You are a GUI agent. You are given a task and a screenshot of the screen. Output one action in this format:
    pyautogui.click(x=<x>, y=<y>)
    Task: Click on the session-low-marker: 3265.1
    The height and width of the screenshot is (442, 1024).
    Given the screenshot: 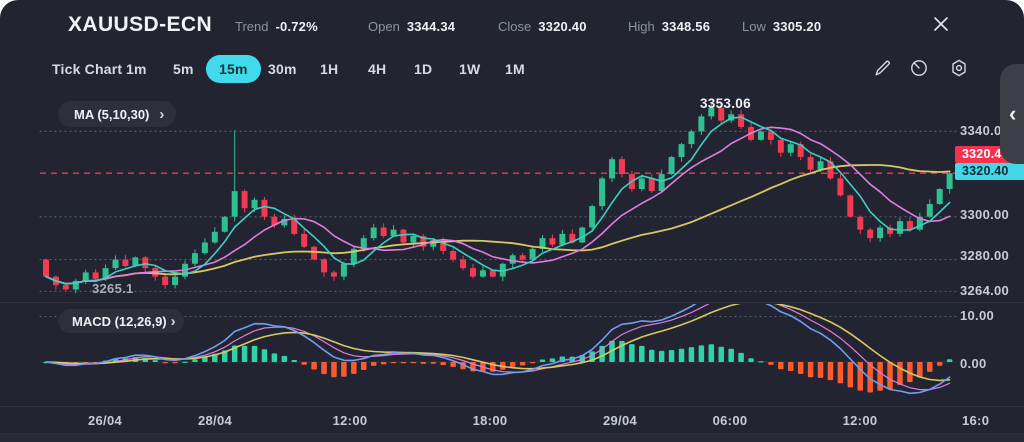 What is the action you would take?
    pyautogui.click(x=113, y=288)
    